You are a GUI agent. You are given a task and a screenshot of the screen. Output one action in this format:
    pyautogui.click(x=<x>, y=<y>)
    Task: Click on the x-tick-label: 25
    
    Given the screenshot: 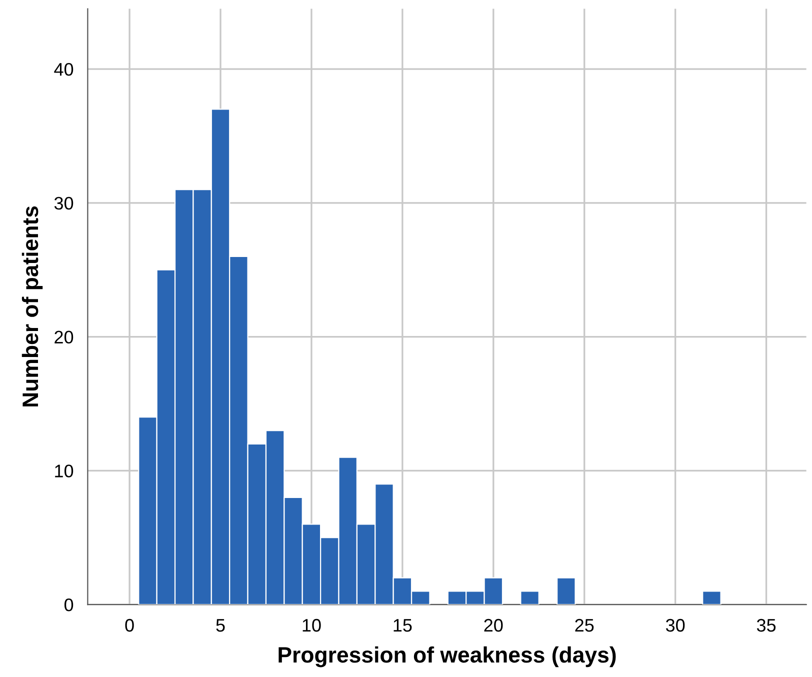 What is the action you would take?
    pyautogui.click(x=584, y=625)
    